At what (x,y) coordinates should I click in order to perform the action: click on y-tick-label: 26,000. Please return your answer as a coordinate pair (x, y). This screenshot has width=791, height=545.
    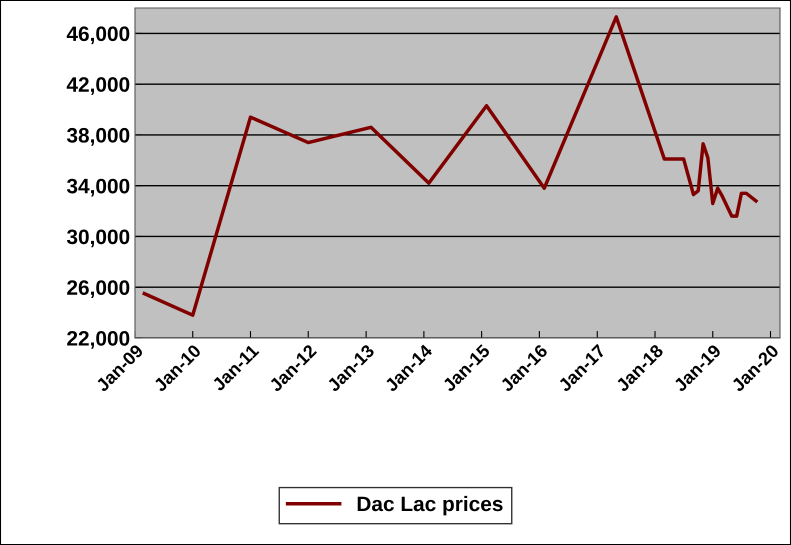
    Looking at the image, I should click on (98, 289).